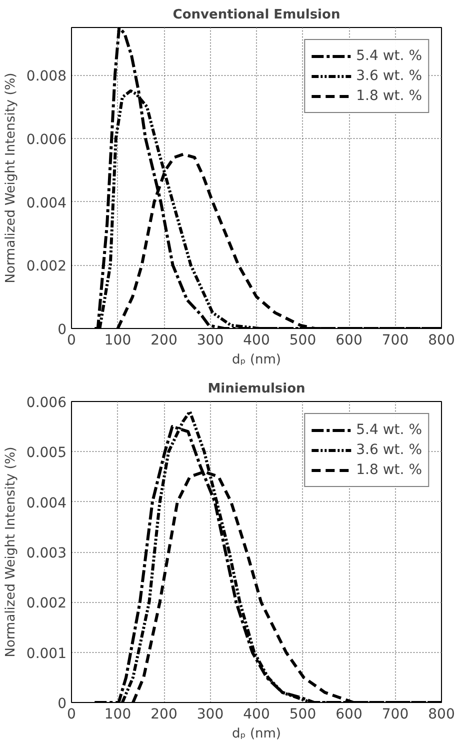 Image resolution: width=473 pixels, height=748 pixels. I want to click on chart-title: Conventional Emulsion, so click(256, 15).